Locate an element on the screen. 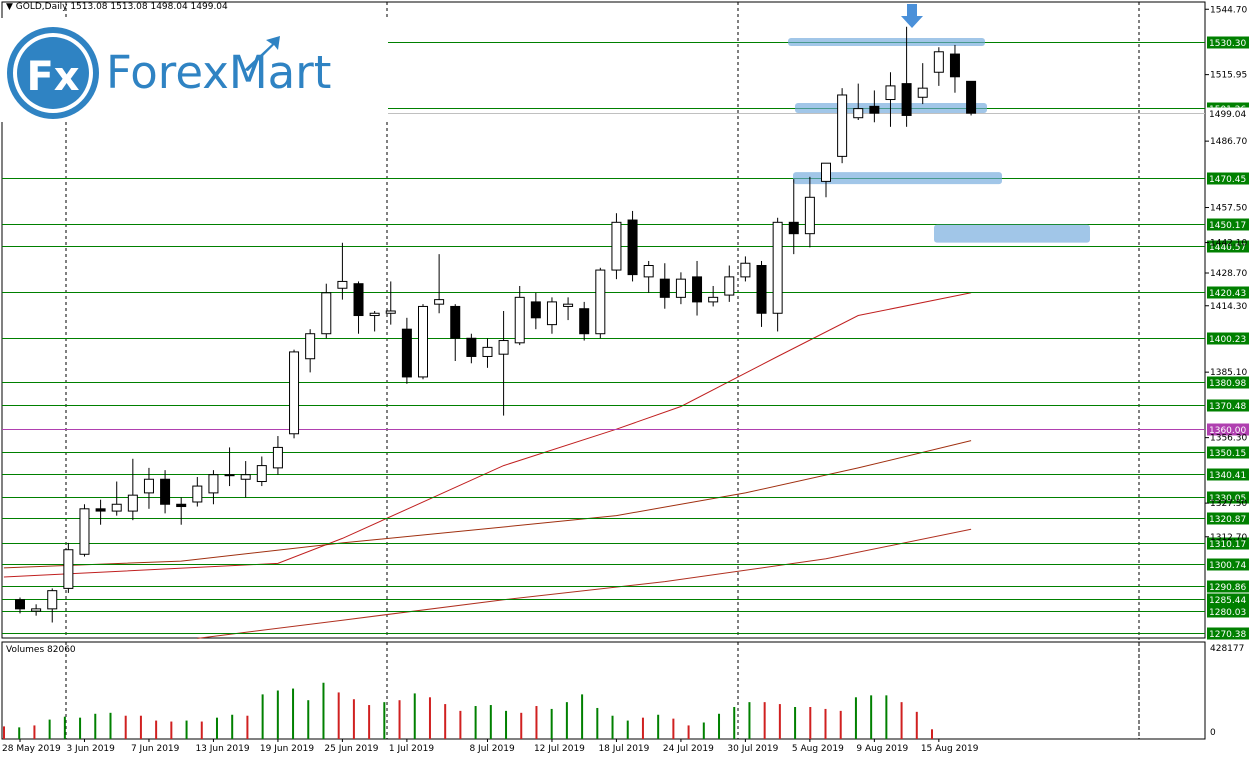  date-tick-label: 1 Jul 2019 is located at coordinates (411, 749).